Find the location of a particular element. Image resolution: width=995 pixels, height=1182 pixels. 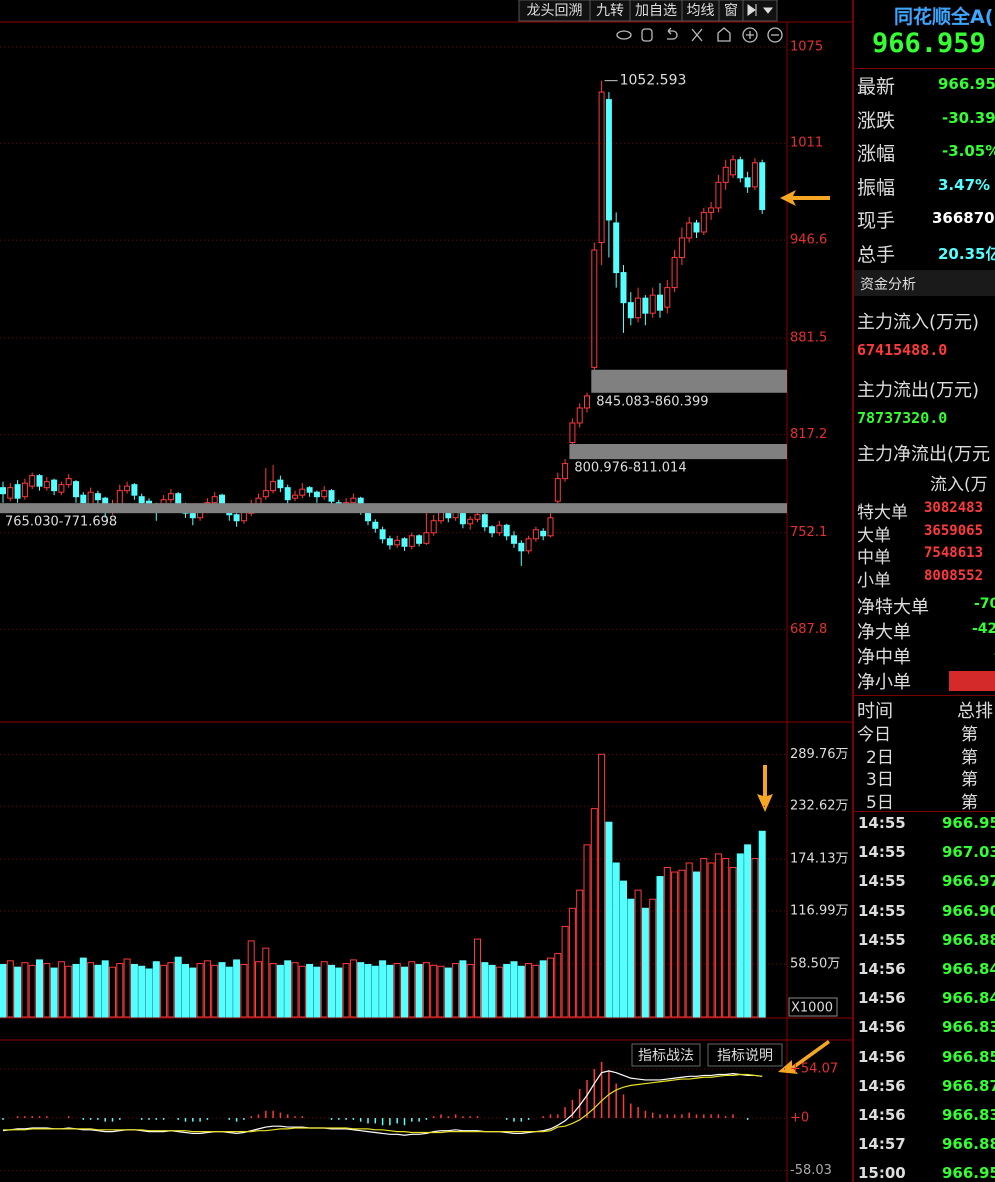

toolbar-button: 龙头回溯 is located at coordinates (555, 11).